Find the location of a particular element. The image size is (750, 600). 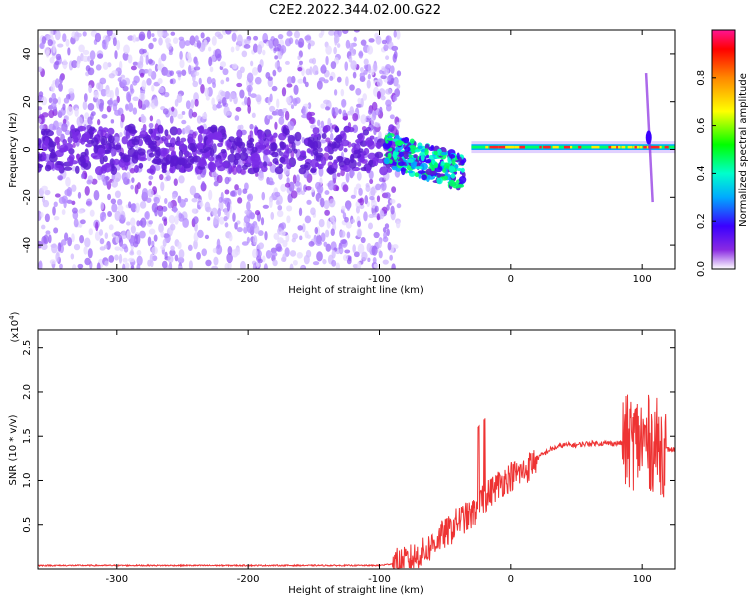

x-tick-label: -300 is located at coordinates (116, 579).